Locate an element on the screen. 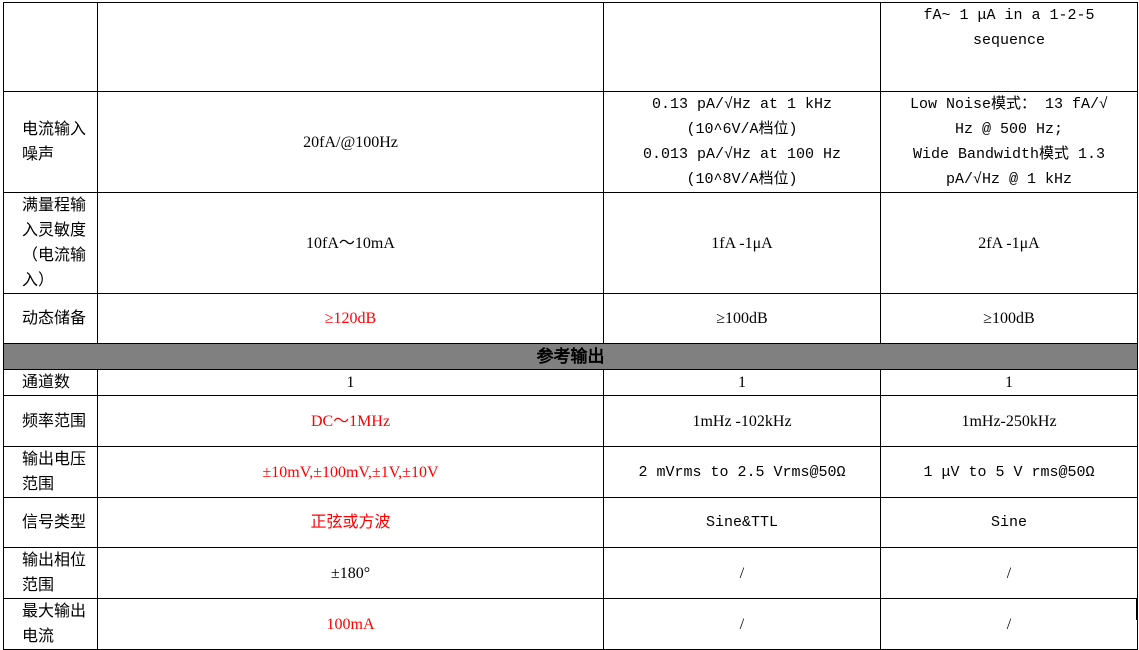 This screenshot has height=650, width=1139. table-row: fA~ 1 μA in a 1-2-5 sequence is located at coordinates (570, 47).